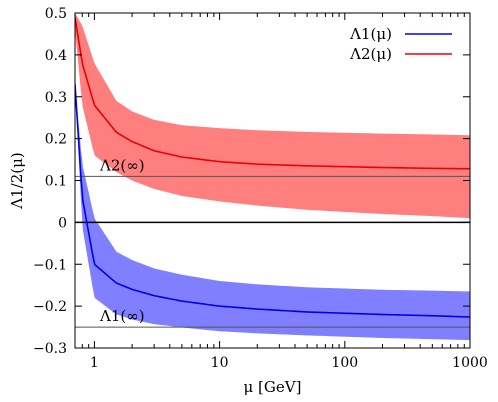 This screenshot has height=402, width=498. Describe the element at coordinates (122, 165) in the screenshot. I see `reference-label-1: Λ2(∞)` at that location.